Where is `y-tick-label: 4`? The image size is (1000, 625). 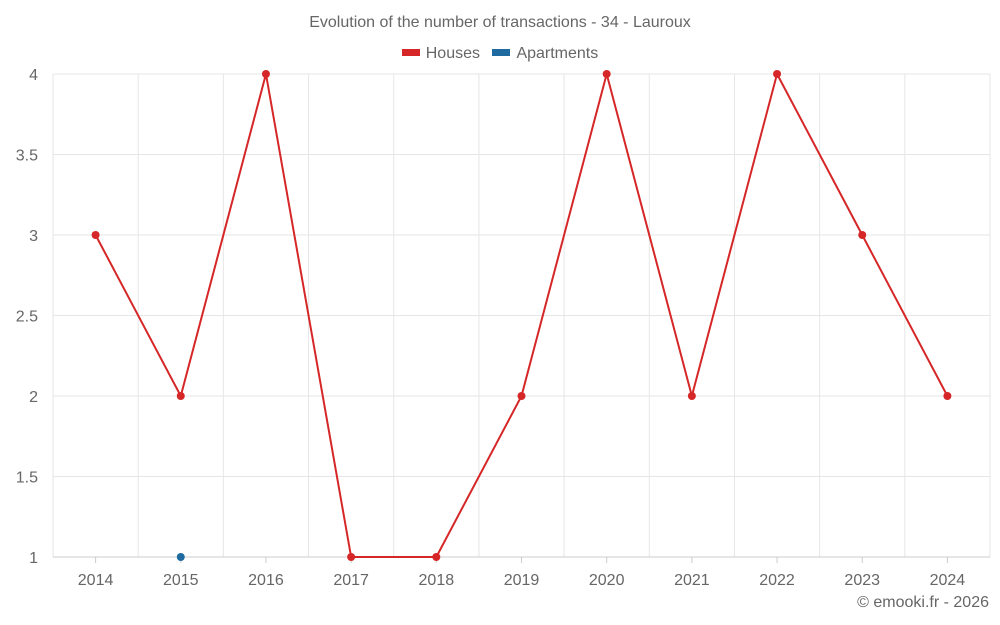 y-tick-label: 4 is located at coordinates (33, 75).